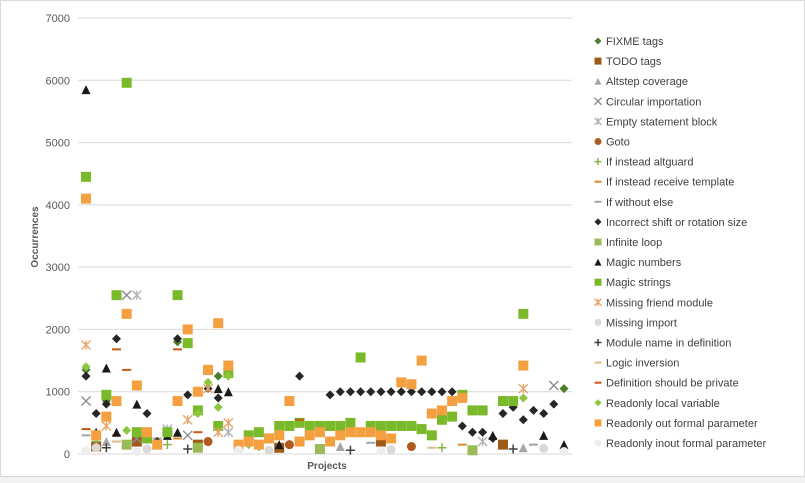  I want to click on legend-item: Readonly out formal parameter, so click(676, 424).